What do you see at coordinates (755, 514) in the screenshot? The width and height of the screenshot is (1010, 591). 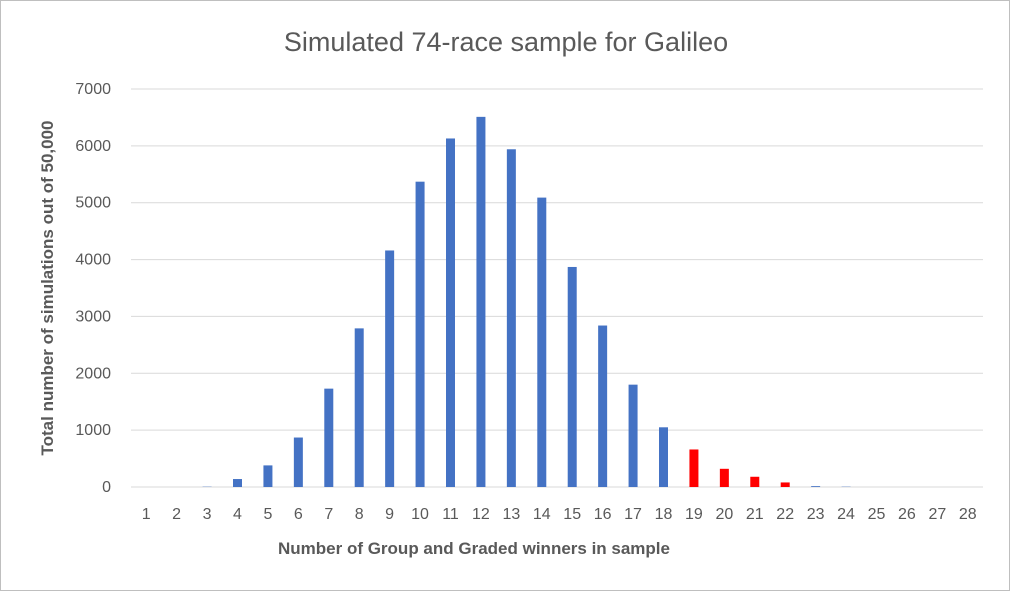 I see `x-tick-label: 21` at bounding box center [755, 514].